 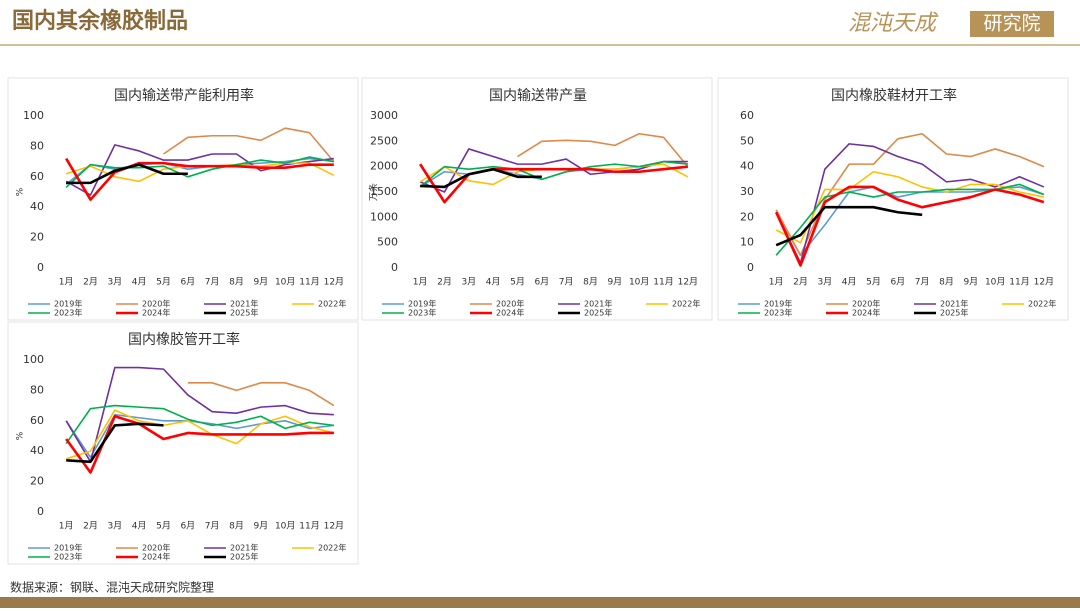 What do you see at coordinates (893, 23) in the screenshot?
I see `logo-text: 混沌天成` at bounding box center [893, 23].